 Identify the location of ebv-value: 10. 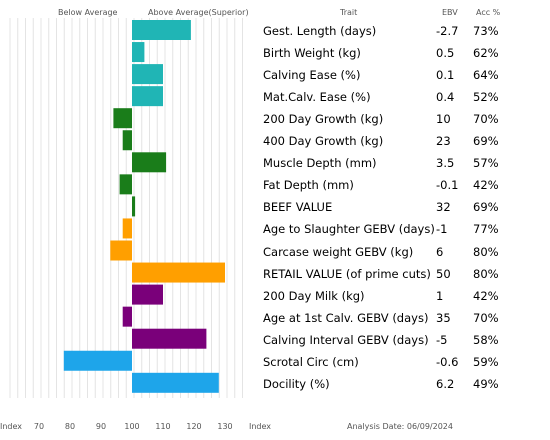
(443, 119).